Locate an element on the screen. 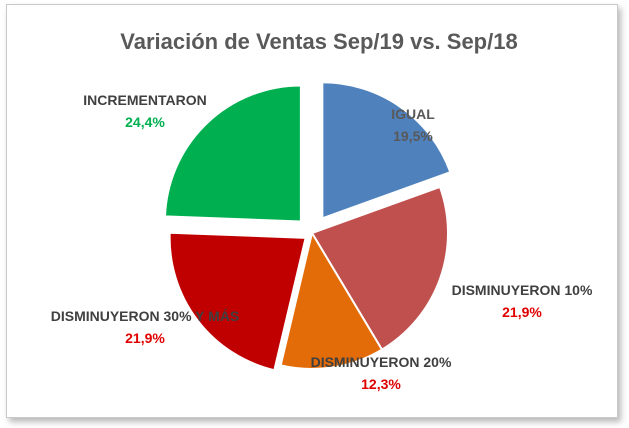 The width and height of the screenshot is (629, 428). slice-value-4: 21,9% is located at coordinates (145, 338).